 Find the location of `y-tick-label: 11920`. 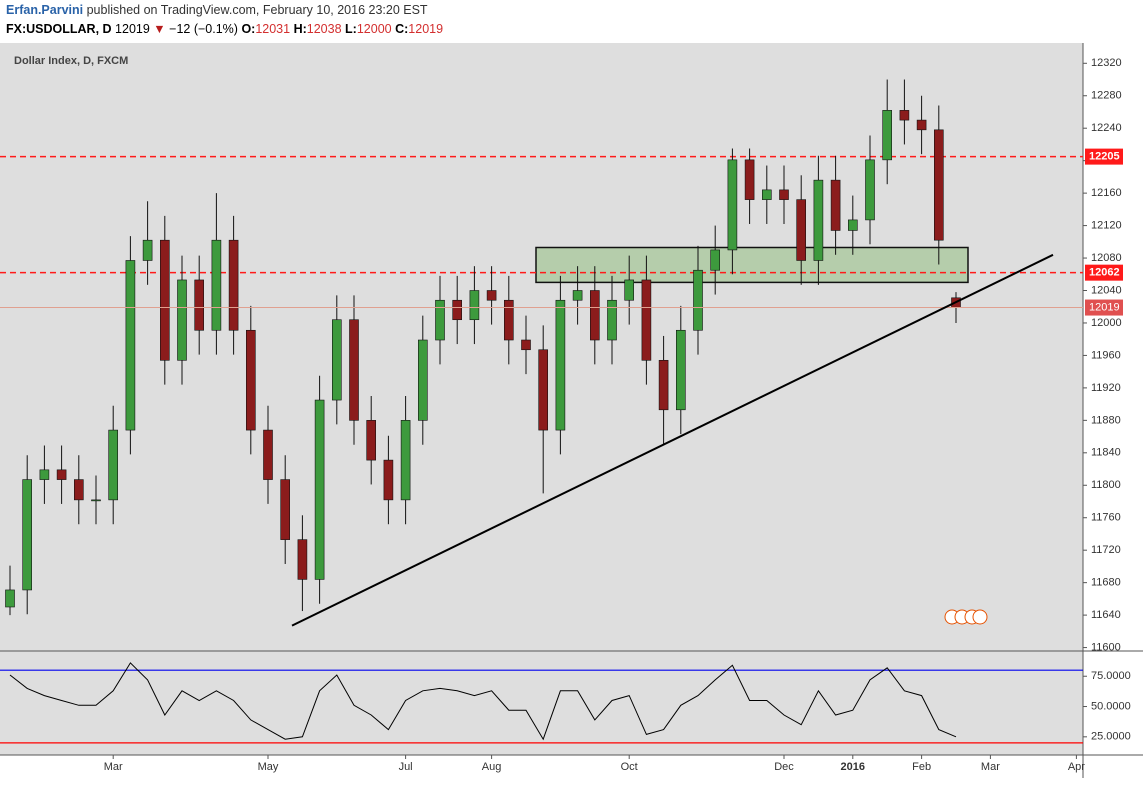

y-tick-label: 11920 is located at coordinates (1106, 388).